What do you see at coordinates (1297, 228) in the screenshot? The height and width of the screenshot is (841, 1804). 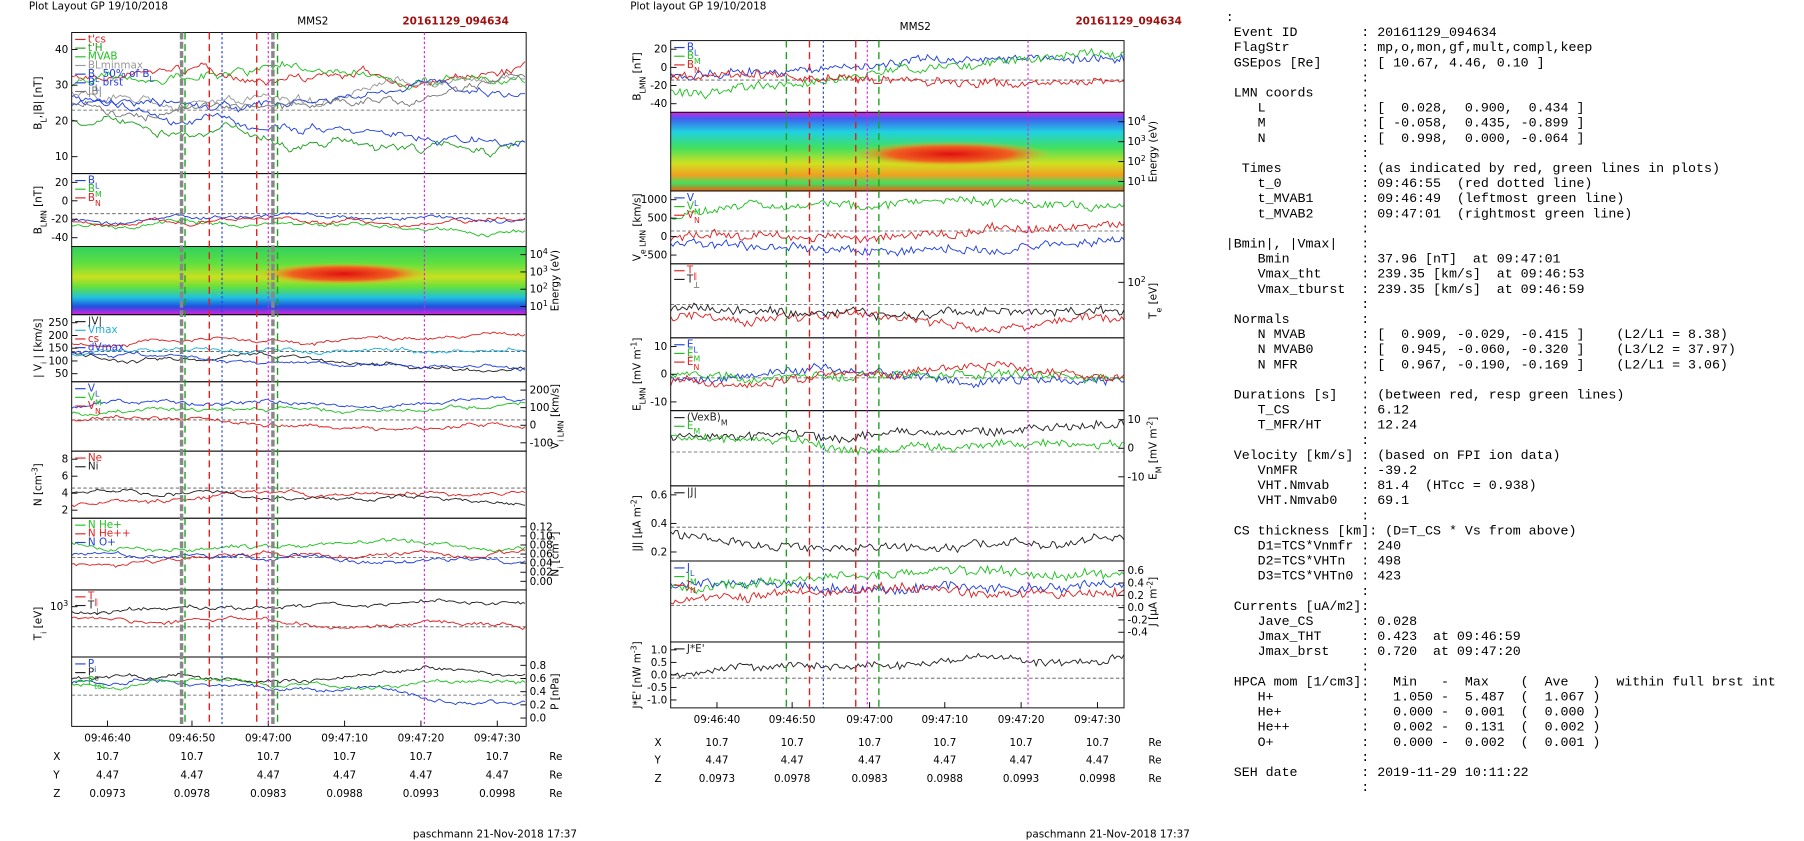 I see `summary-line: :` at bounding box center [1297, 228].